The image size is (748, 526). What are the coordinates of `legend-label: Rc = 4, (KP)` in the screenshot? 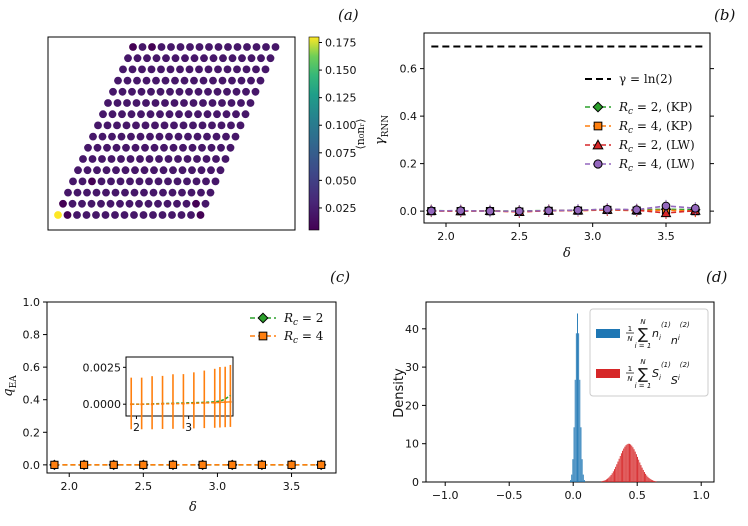 It's located at (655, 127).